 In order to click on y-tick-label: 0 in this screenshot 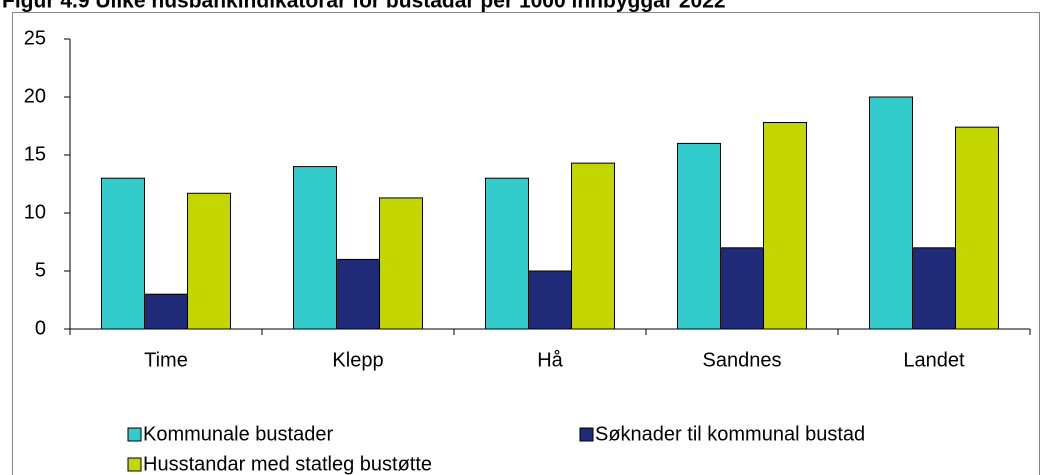, I will do `click(40, 328)`.